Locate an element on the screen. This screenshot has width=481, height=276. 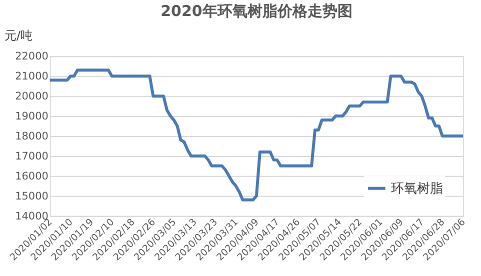
y-tick-label: 21000 is located at coordinates (31, 76).